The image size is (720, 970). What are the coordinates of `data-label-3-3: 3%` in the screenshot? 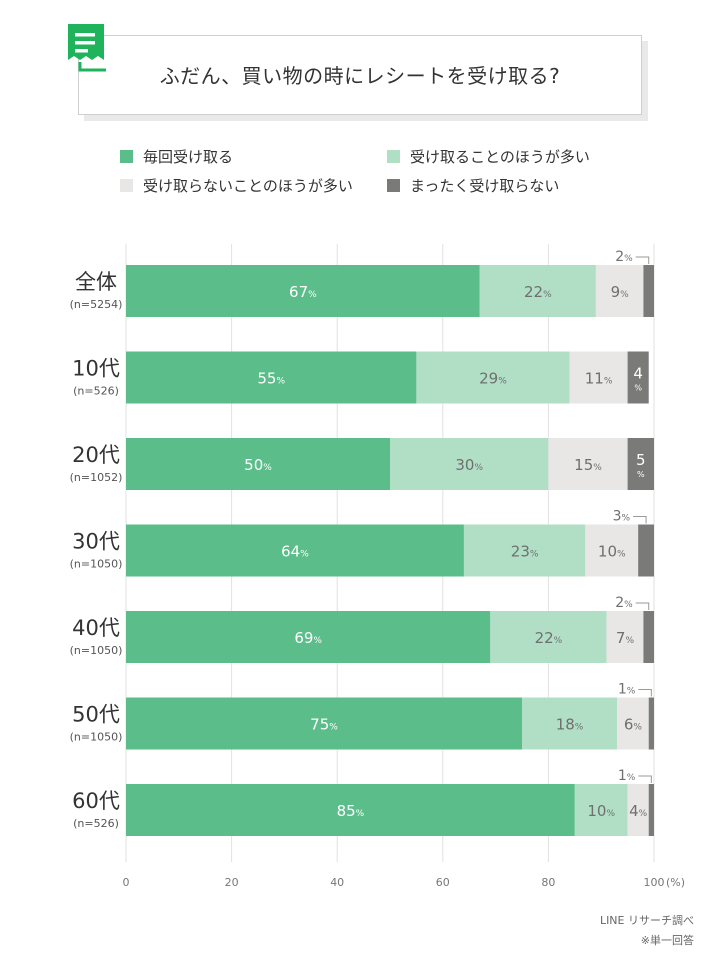 It's located at (622, 517).